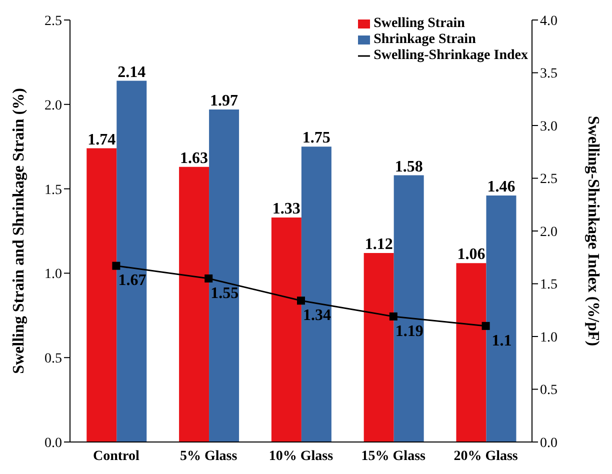 The height and width of the screenshot is (474, 612). I want to click on data-label: 1.46, so click(501, 187).